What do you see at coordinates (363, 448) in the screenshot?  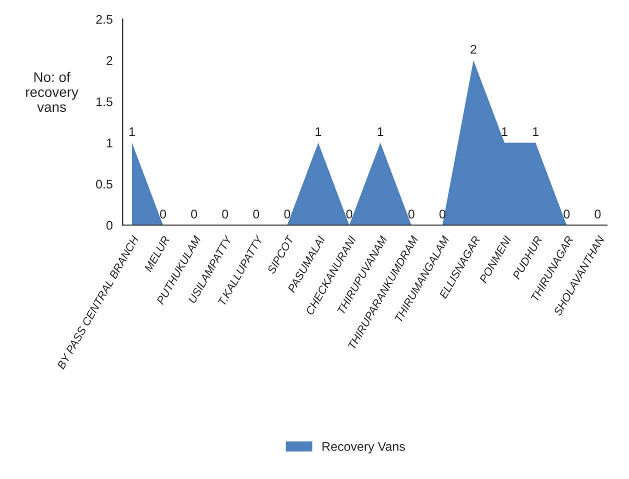 I see `legend-label: Recovery Vans` at bounding box center [363, 448].